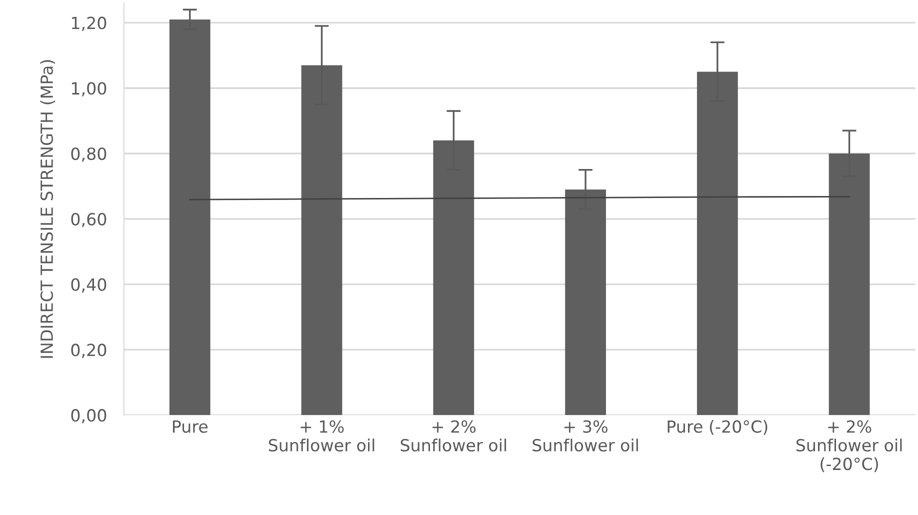  What do you see at coordinates (89, 23) in the screenshot?
I see `y-tick-label: 1,20` at bounding box center [89, 23].